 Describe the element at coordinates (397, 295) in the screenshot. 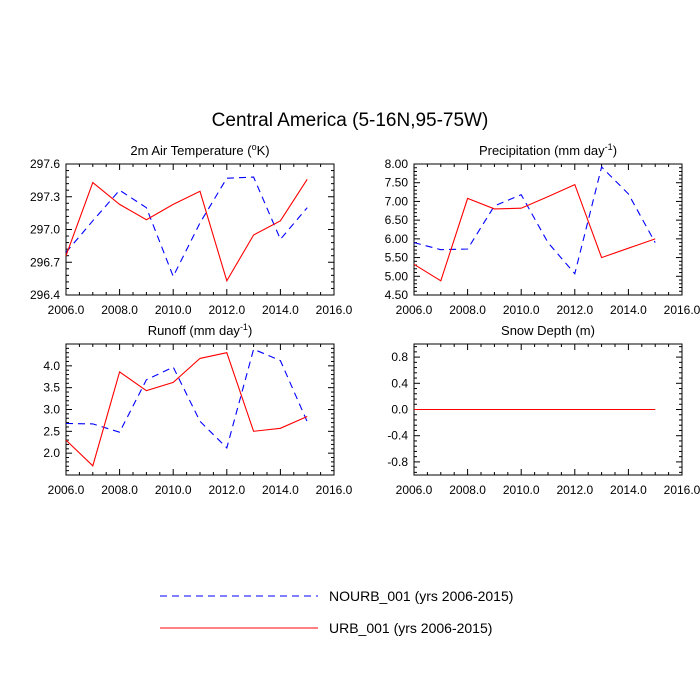

I see `y-tick-label: 4.50` at that location.